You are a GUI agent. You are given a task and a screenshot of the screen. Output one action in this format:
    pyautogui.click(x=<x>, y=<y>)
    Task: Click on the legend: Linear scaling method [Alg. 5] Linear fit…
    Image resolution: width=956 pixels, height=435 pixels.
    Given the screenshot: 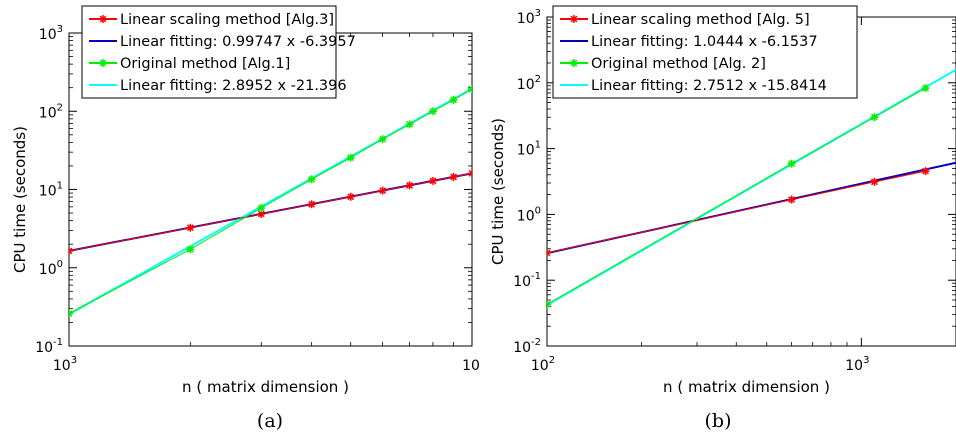 What is the action you would take?
    pyautogui.click(x=705, y=52)
    